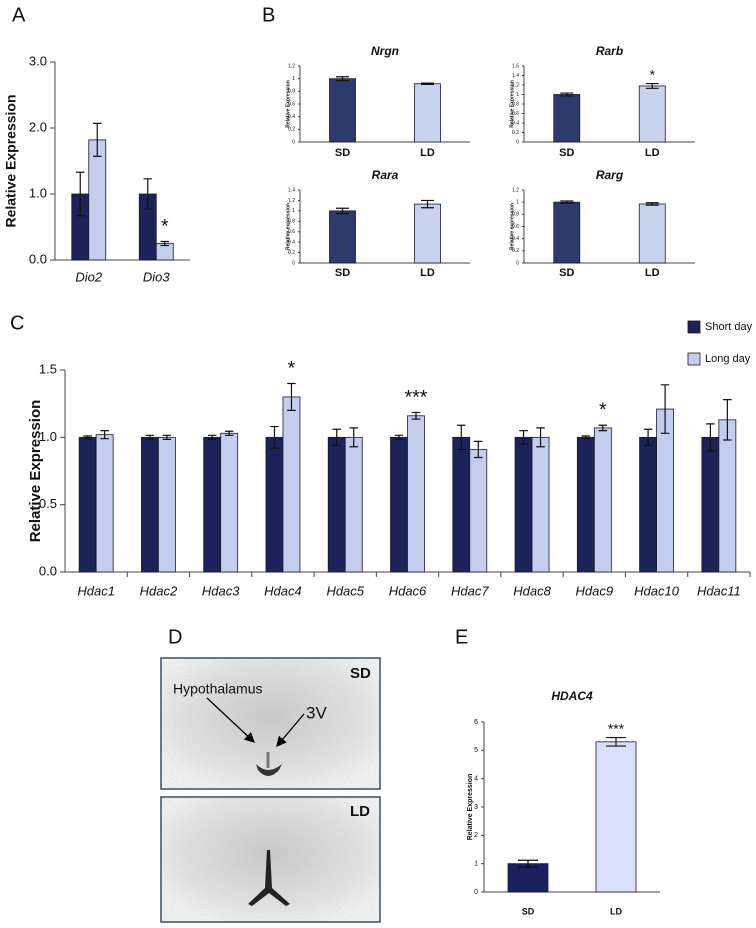 The width and height of the screenshot is (756, 928). I want to click on image-tag: LD, so click(360, 811).